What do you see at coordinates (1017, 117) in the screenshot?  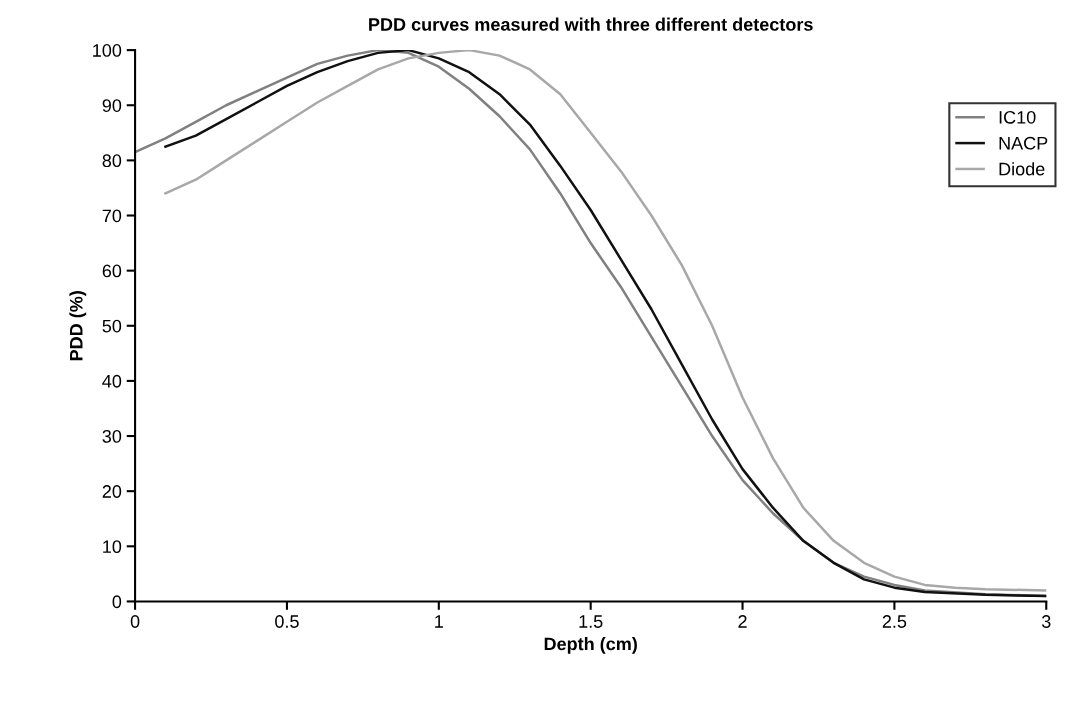 I see `legend-label: IC10` at bounding box center [1017, 117].